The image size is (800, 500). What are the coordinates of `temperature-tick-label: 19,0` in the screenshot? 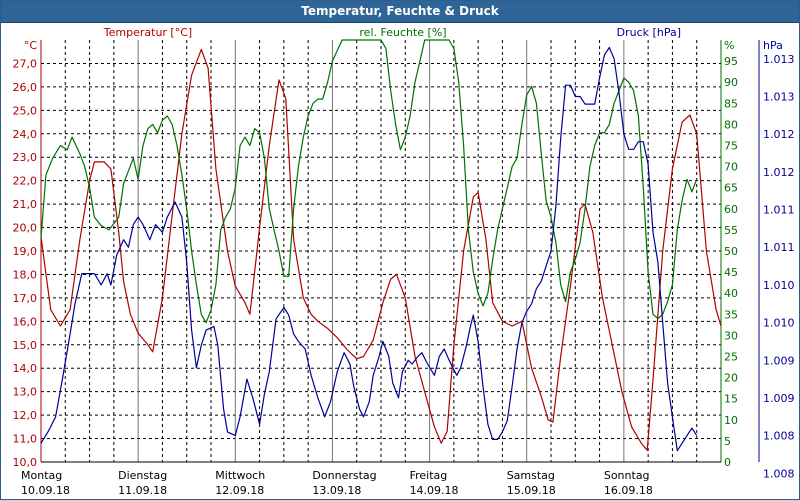 It's located at (25, 251).